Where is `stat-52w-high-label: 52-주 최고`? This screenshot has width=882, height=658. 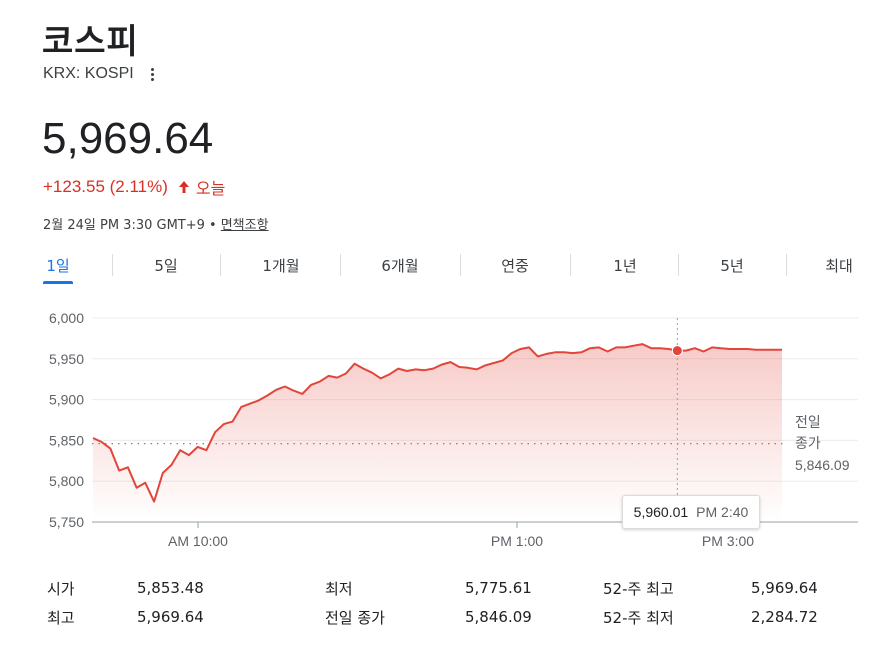
stat-52w-high-label: 52-주 최고 is located at coordinates (638, 588).